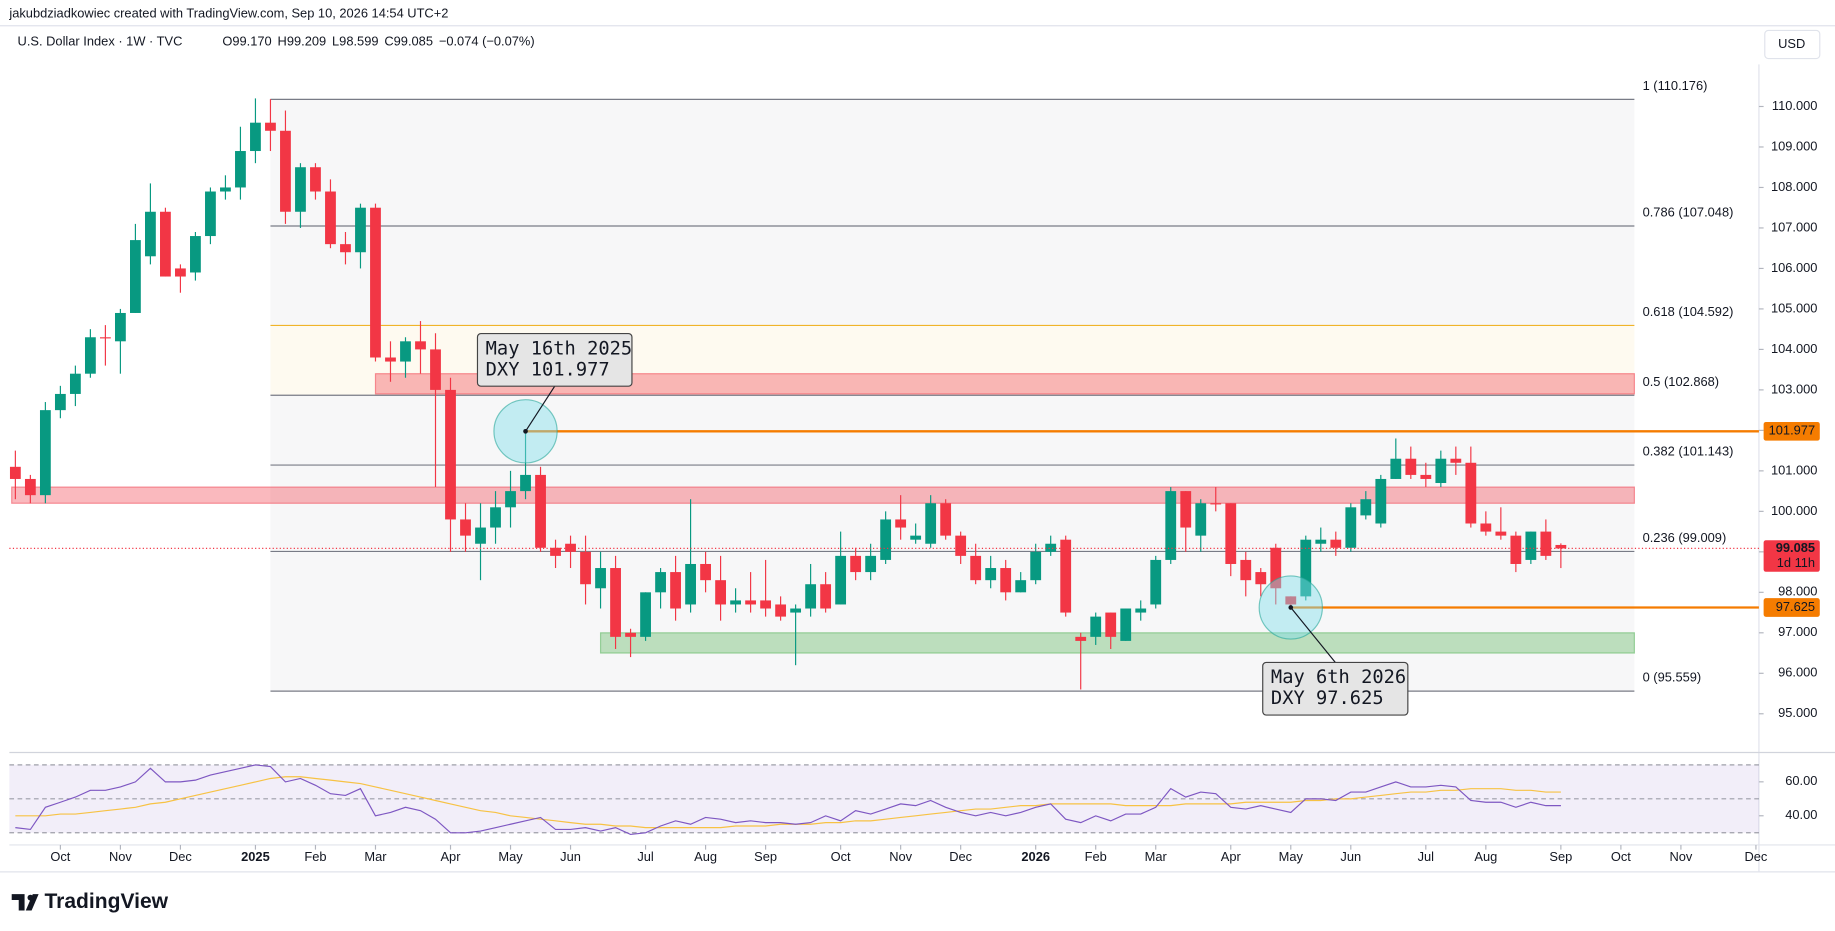 This screenshot has height=931, width=1835. I want to click on x-tick-label: 2026, so click(1035, 856).